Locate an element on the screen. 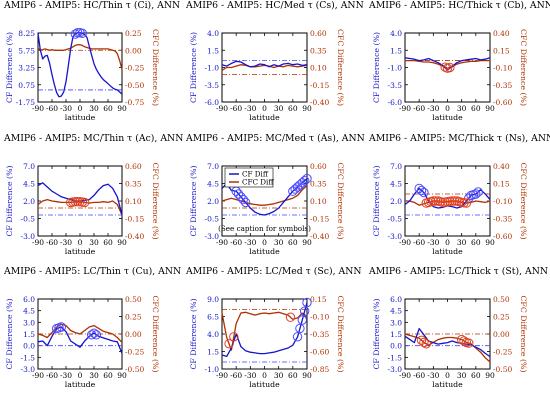 Image resolution: width=550 pixels, height=401 pixels. y-tick-label-left: -3.5 is located at coordinates (395, 85).